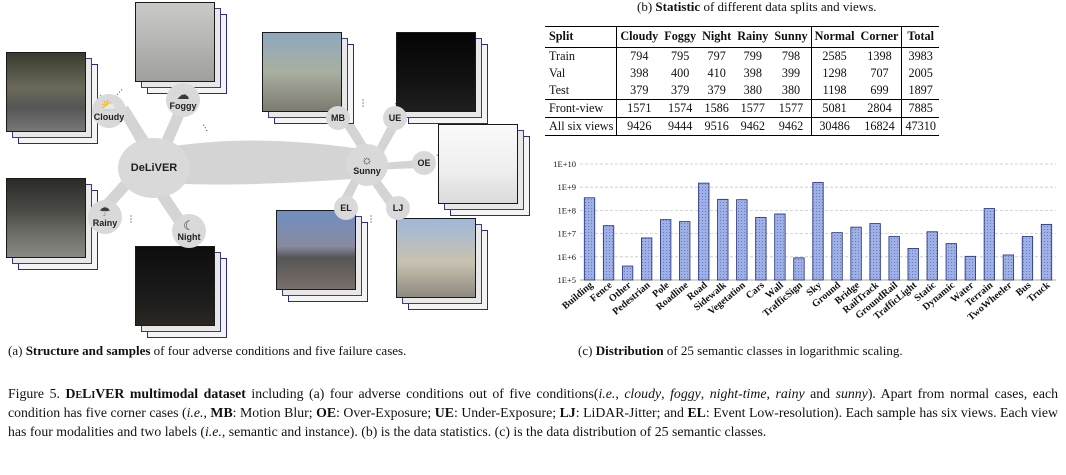  Describe the element at coordinates (183, 94) in the screenshot. I see `fog-icon: ☁` at that location.